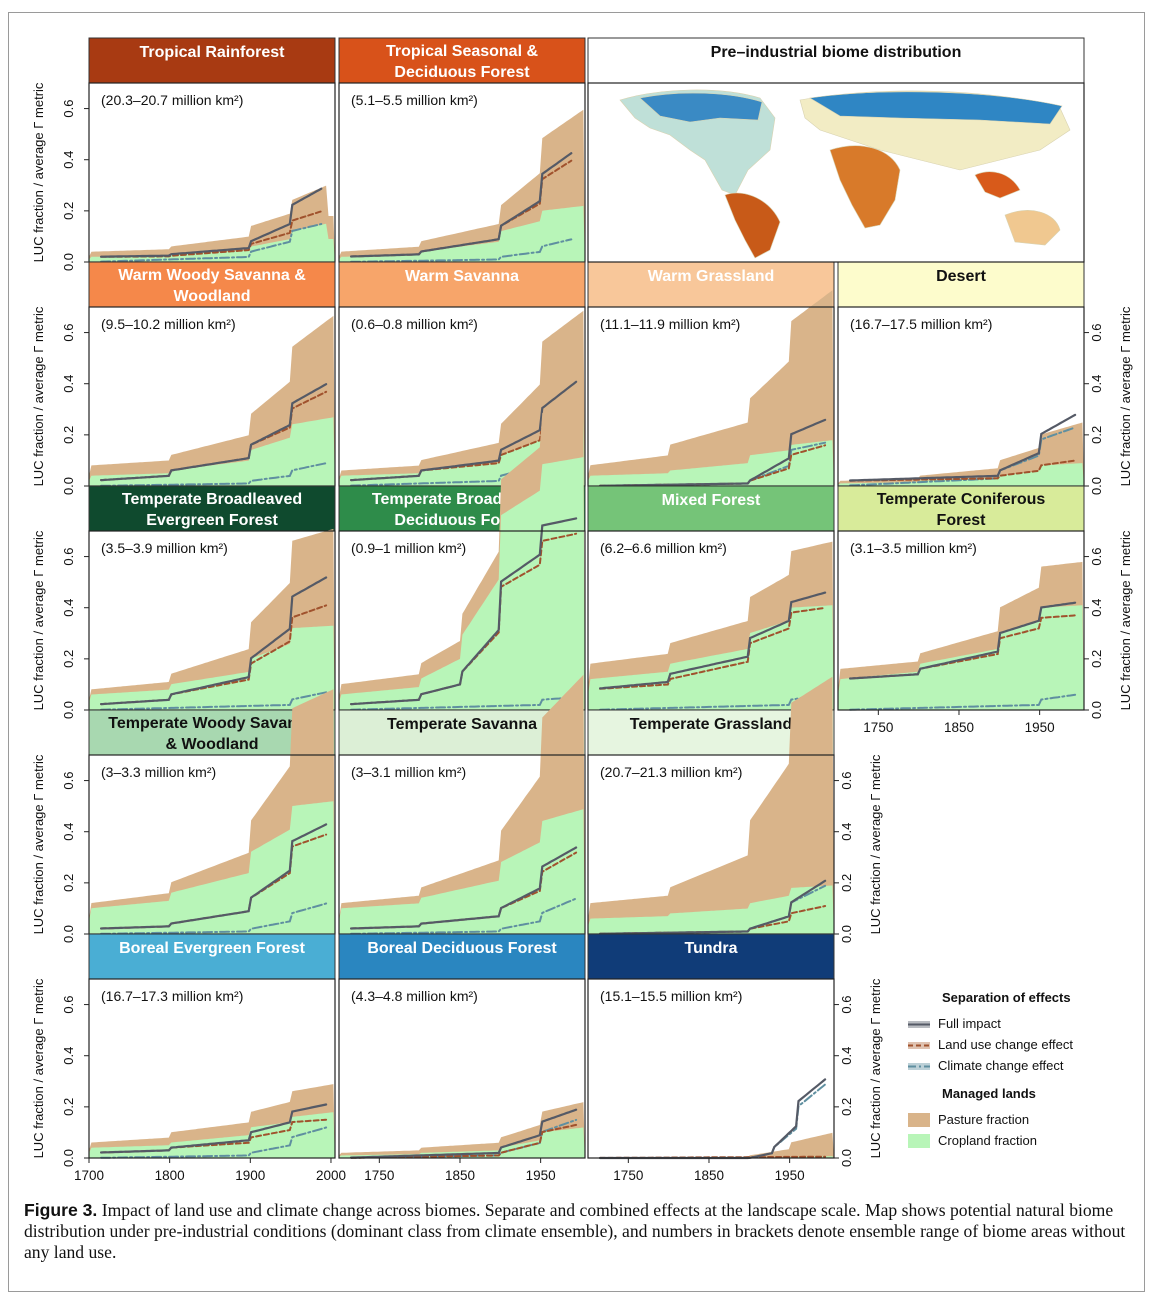  What do you see at coordinates (989, 1093) in the screenshot?
I see `legend-managed-title: Managed lands` at bounding box center [989, 1093].